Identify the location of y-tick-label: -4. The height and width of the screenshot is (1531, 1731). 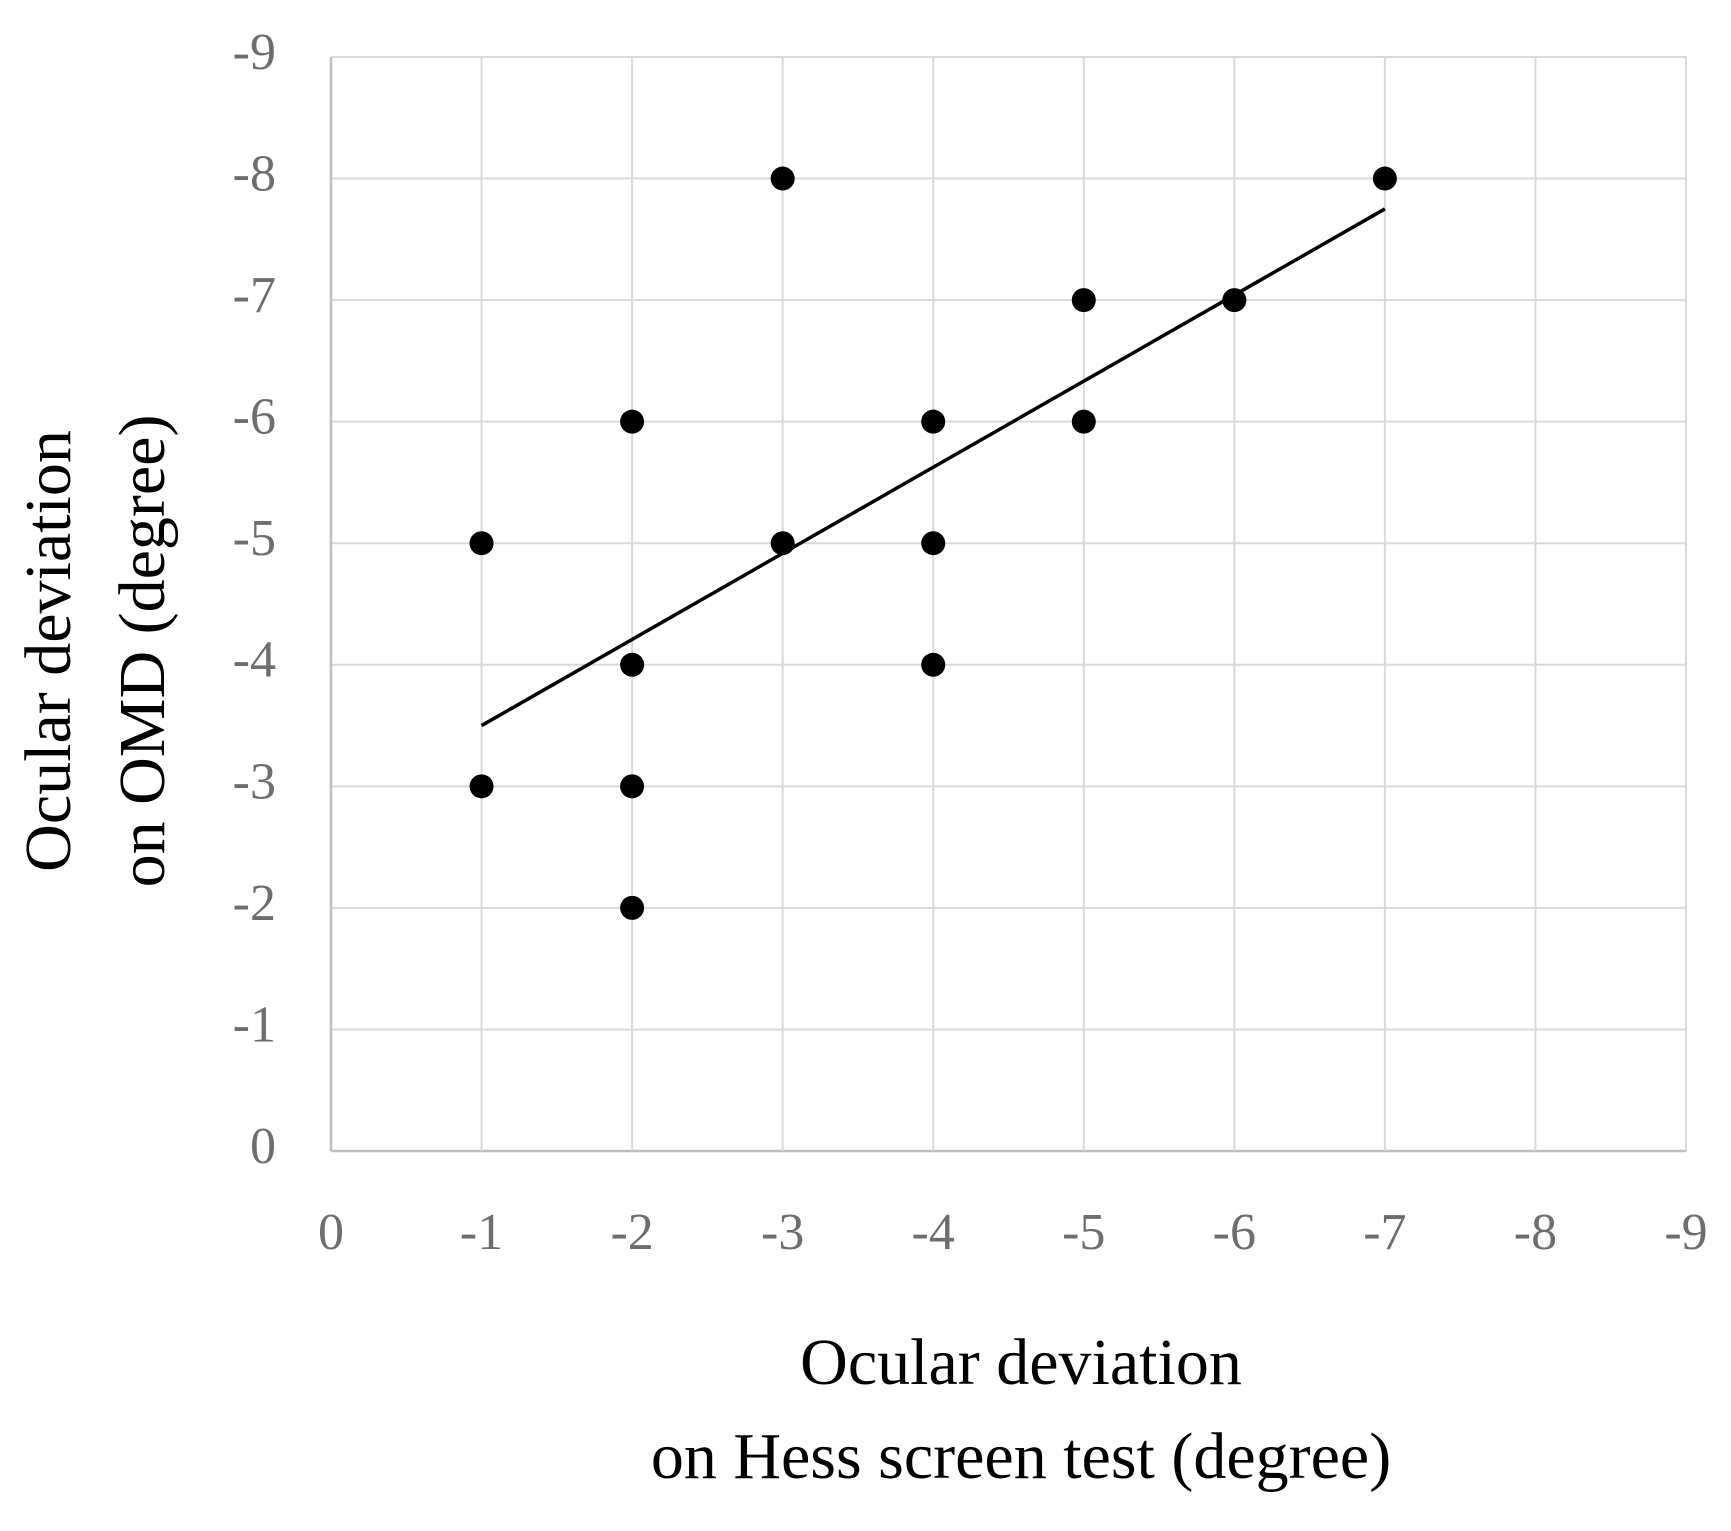
(254, 660).